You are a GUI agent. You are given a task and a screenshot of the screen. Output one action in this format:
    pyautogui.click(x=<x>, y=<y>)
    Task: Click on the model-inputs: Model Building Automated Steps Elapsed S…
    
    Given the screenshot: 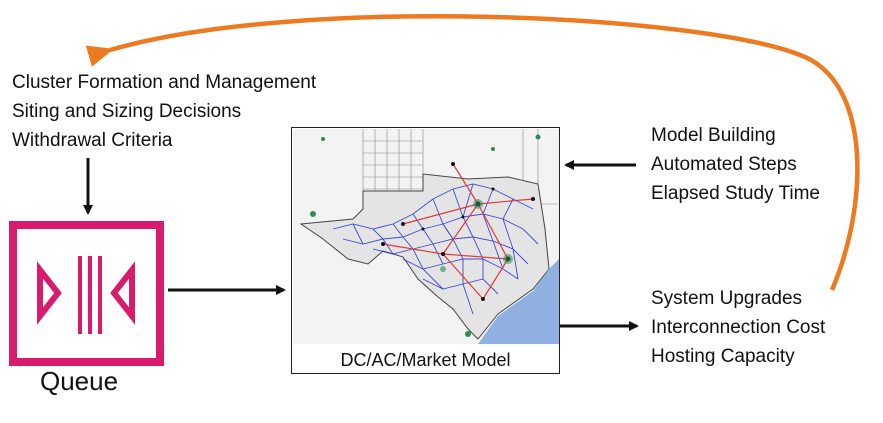 What is the action you would take?
    pyautogui.click(x=735, y=164)
    